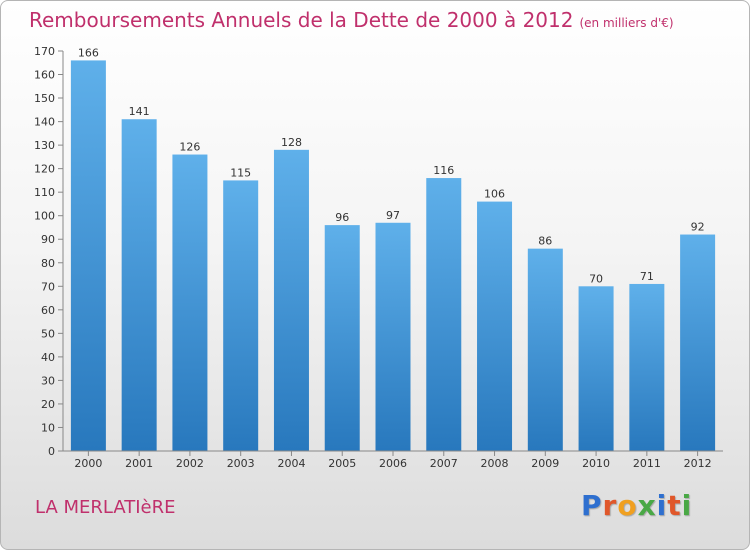 The width and height of the screenshot is (750, 550). Describe the element at coordinates (139, 463) in the screenshot. I see `x-tick-label: 2001` at that location.